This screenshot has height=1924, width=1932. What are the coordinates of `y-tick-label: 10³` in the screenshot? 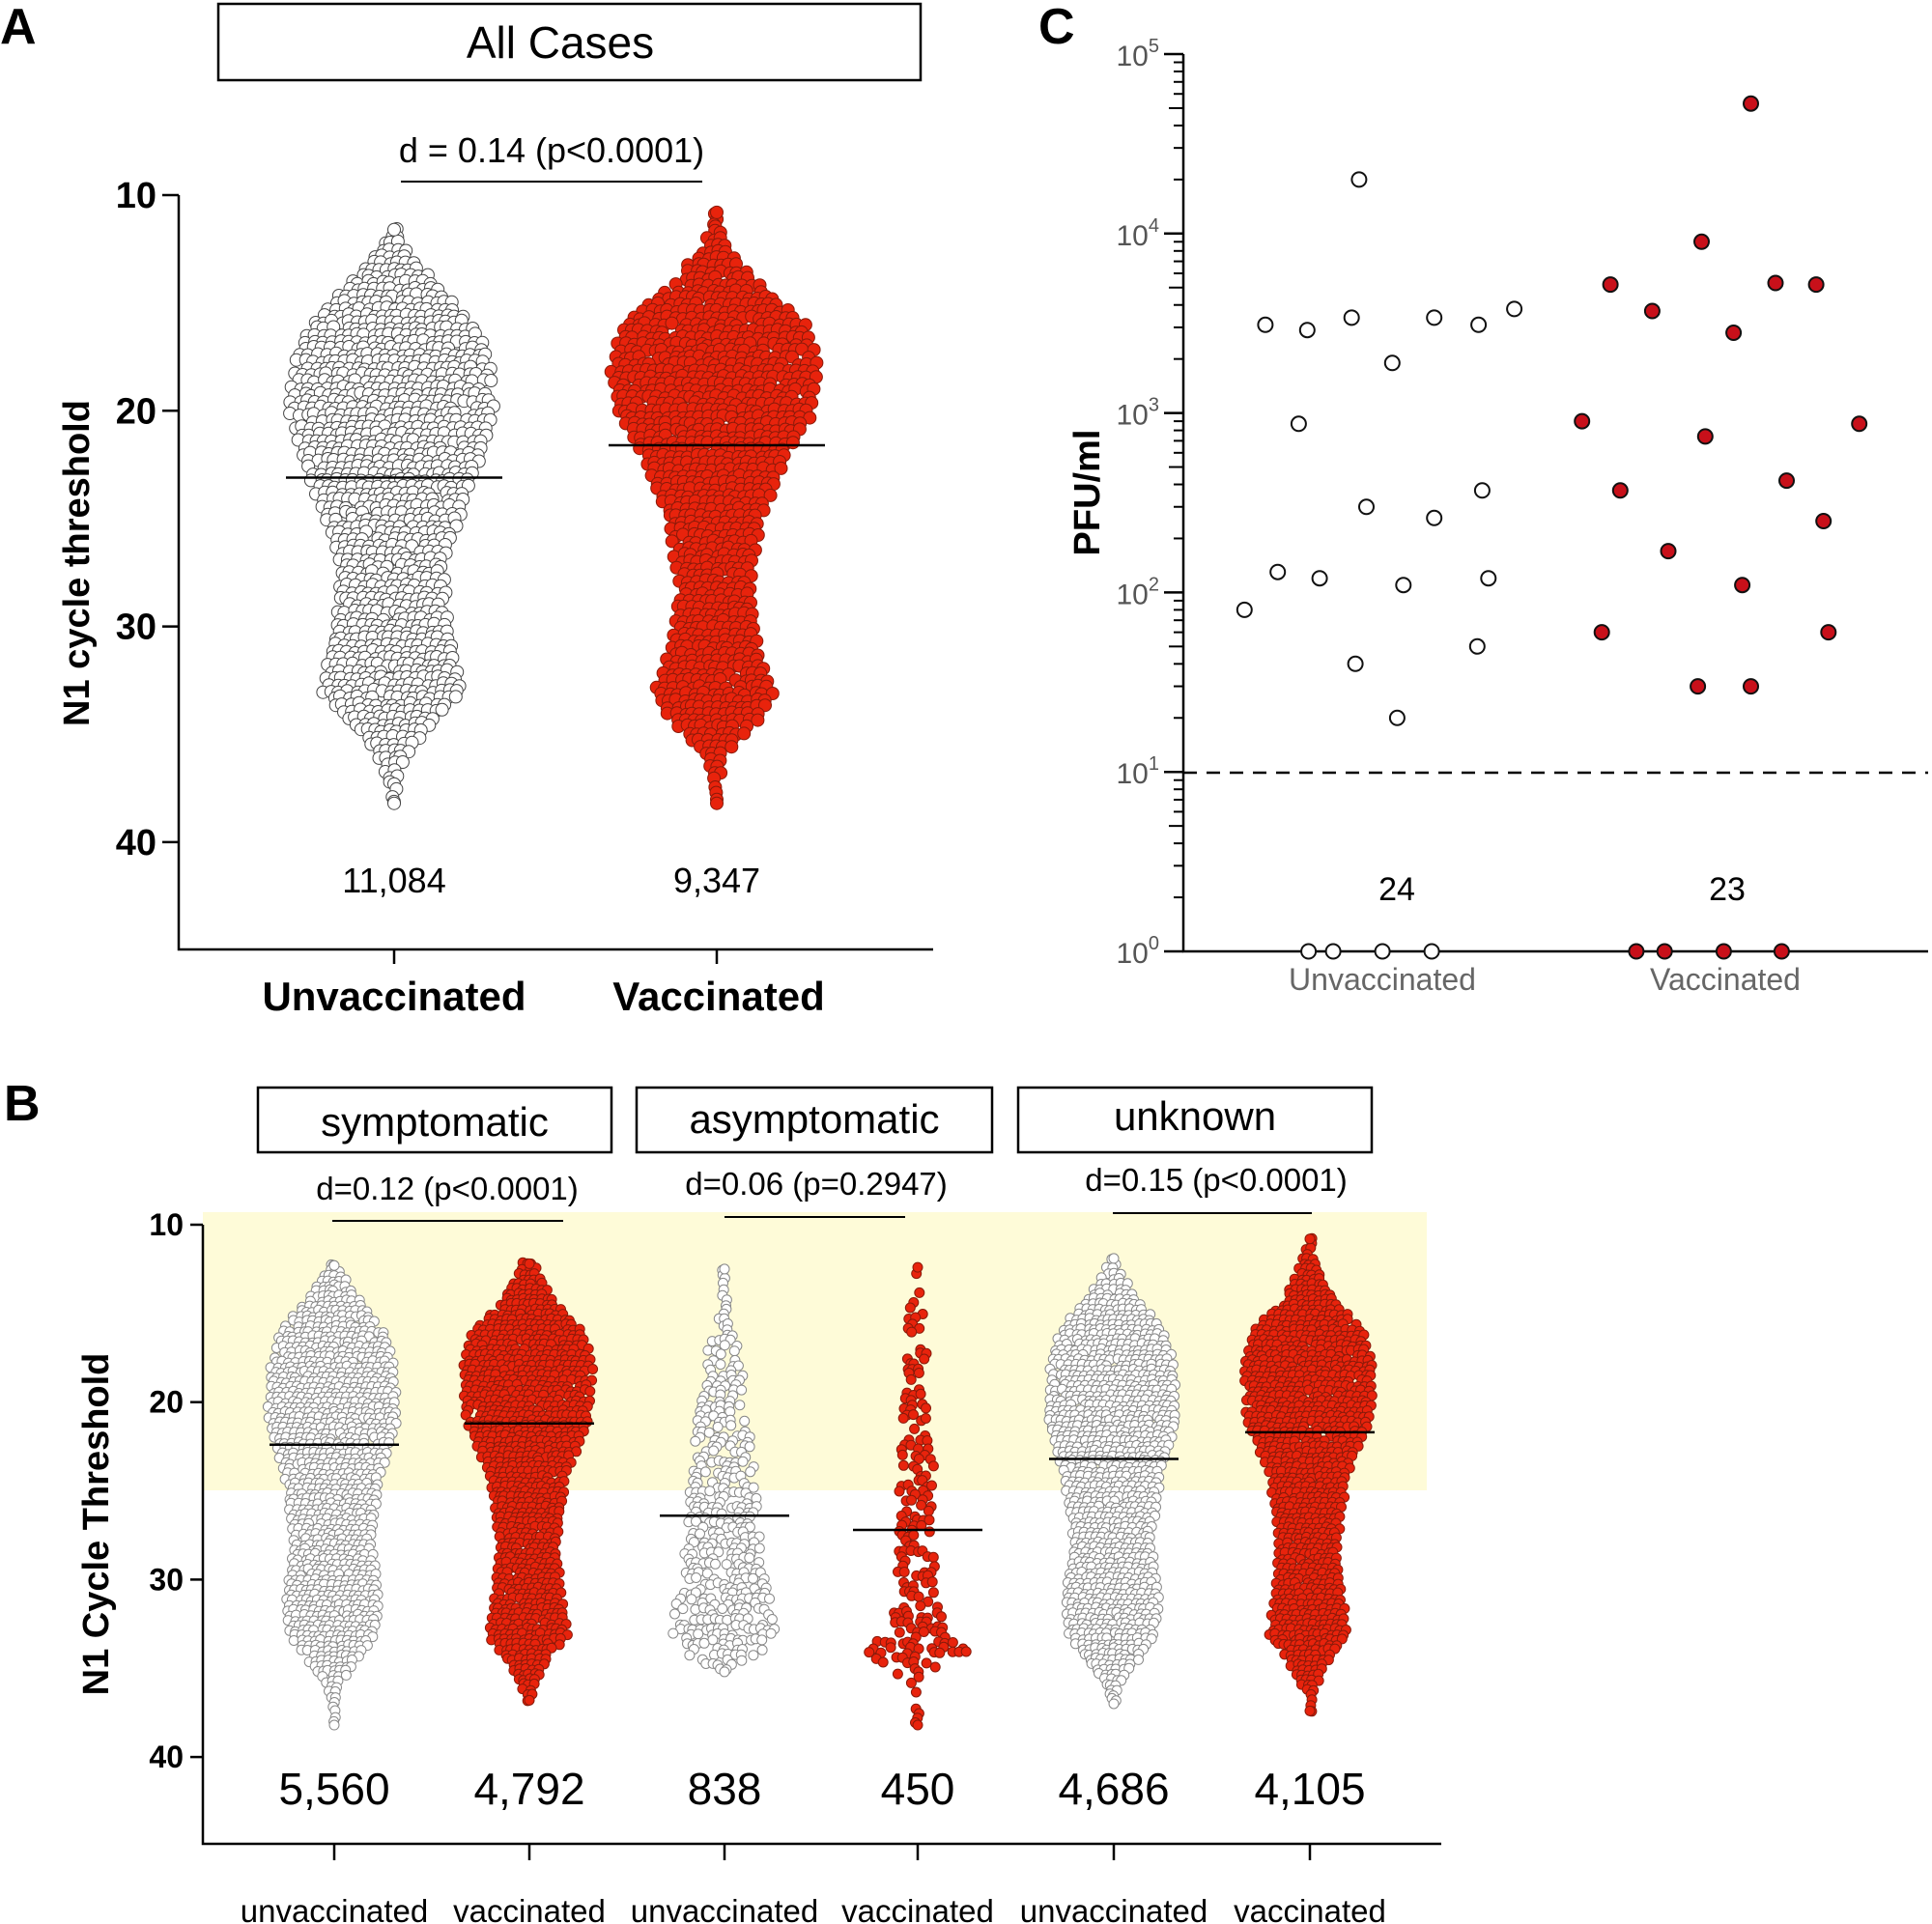 It's located at (1138, 413).